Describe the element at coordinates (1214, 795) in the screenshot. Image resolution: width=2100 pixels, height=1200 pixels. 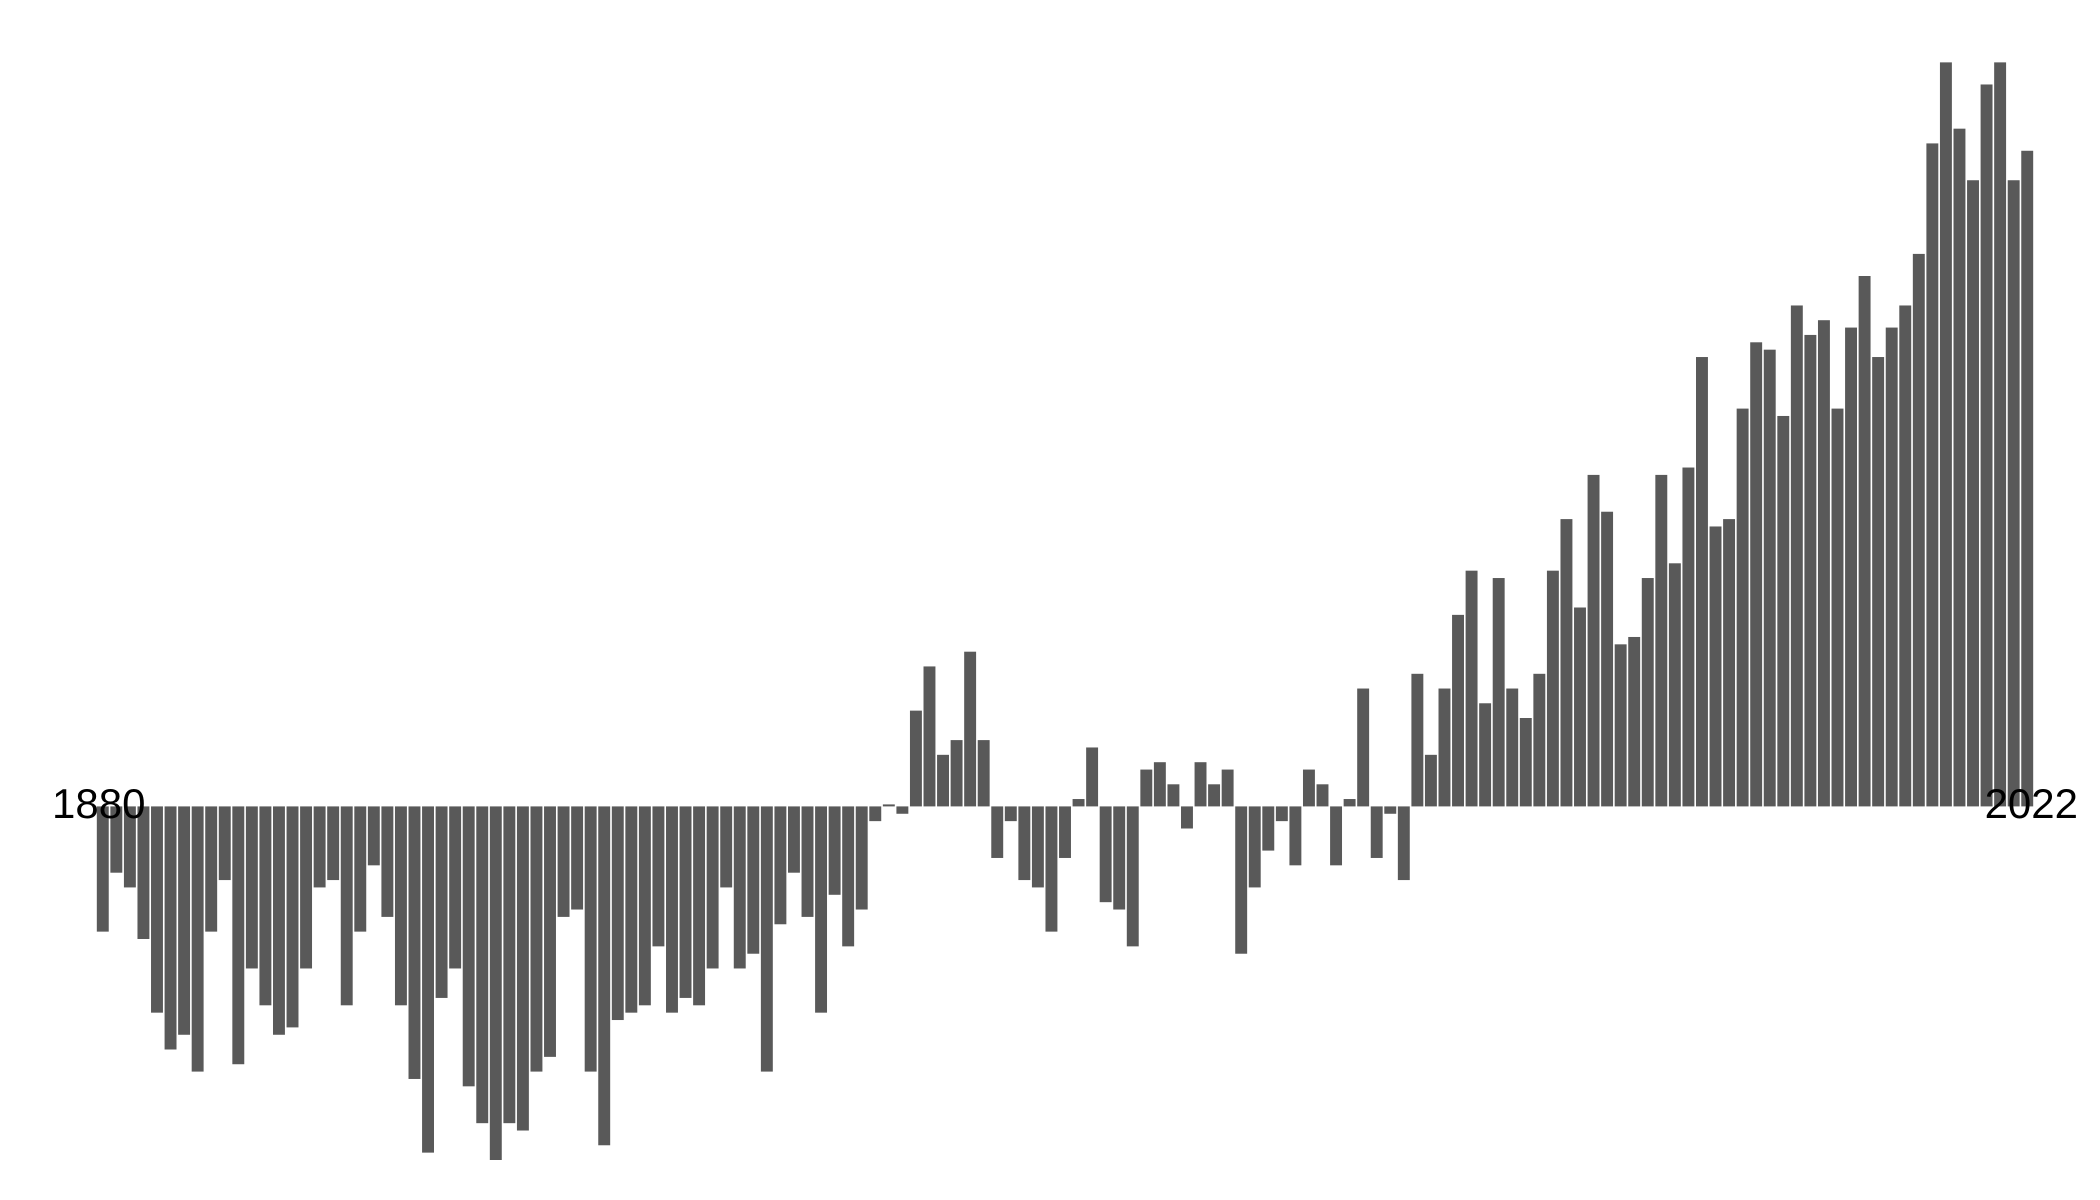
I see `bar-1962` at that location.